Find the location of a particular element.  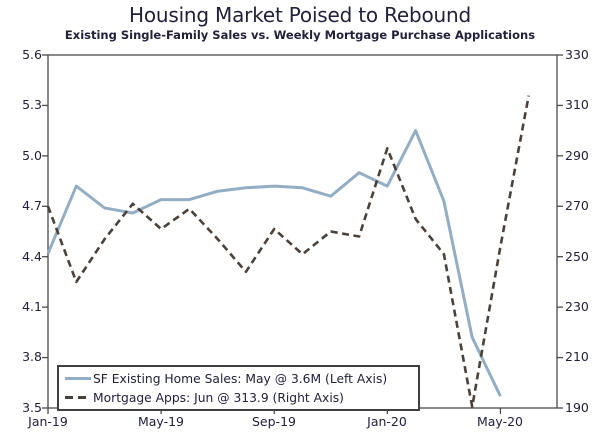

left-axis-tick-label: 5.0 is located at coordinates (32, 155).